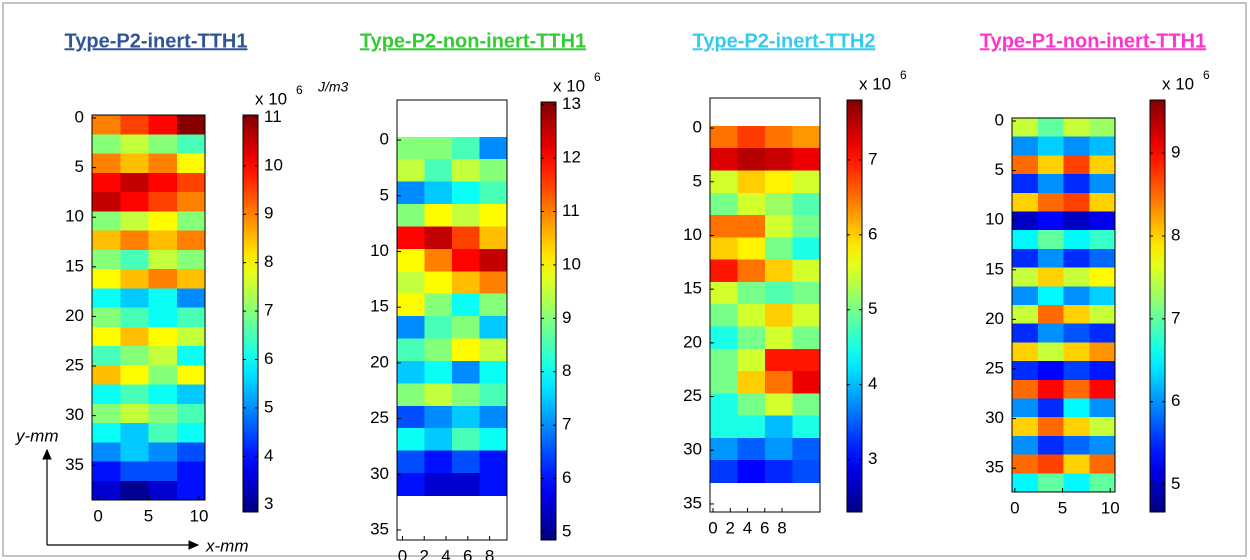 The image size is (1250, 560). Describe the element at coordinates (872, 233) in the screenshot. I see `colorbar-tick-label: 6` at that location.